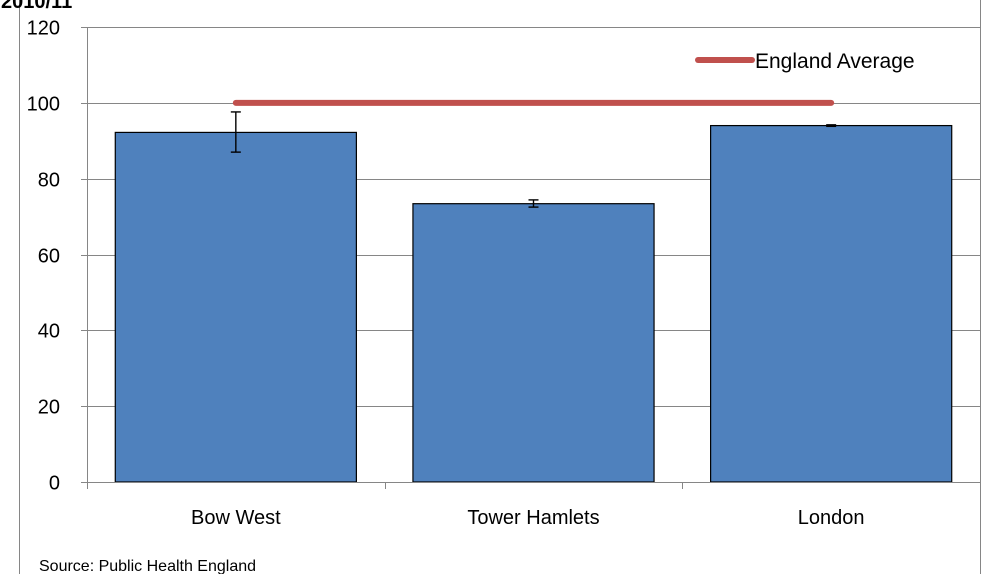 Image resolution: width=982 pixels, height=574 pixels. What do you see at coordinates (43, 29) in the screenshot?
I see `y-tick-label-120: 120` at bounding box center [43, 29].